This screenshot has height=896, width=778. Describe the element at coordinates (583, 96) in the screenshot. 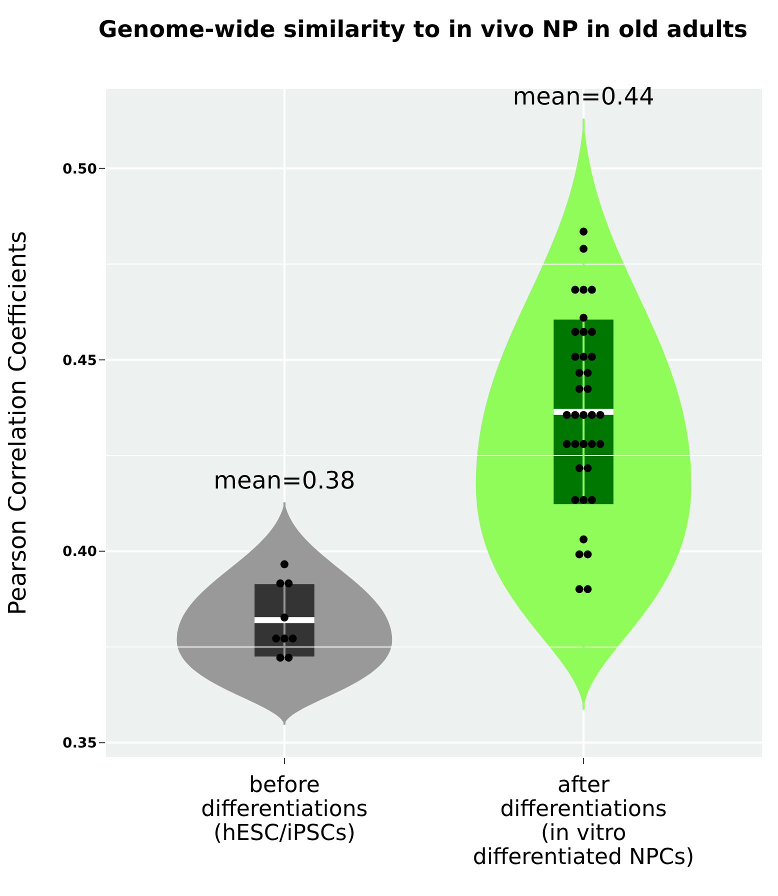

I see `annotation: mean=0.44` at that location.